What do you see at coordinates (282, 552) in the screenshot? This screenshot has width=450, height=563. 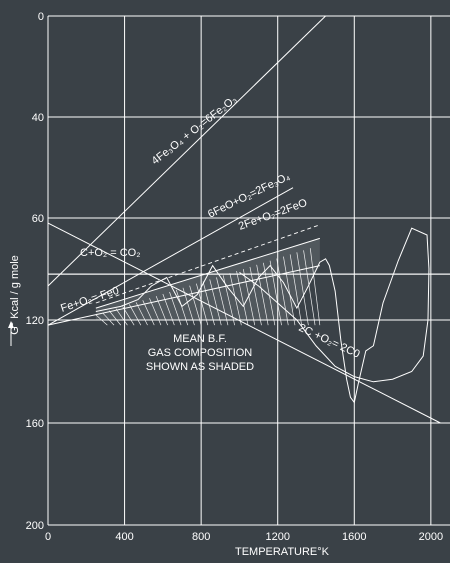 I see `x-axis-label: TEMPERATURE°K` at bounding box center [282, 552].